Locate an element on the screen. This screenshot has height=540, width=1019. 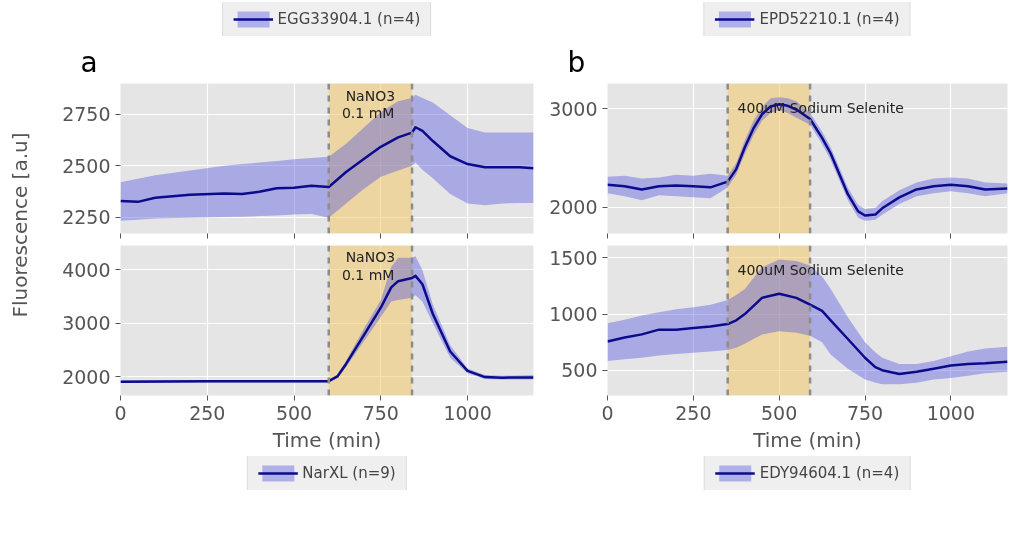
chart-title: a is located at coordinates (89, 62).